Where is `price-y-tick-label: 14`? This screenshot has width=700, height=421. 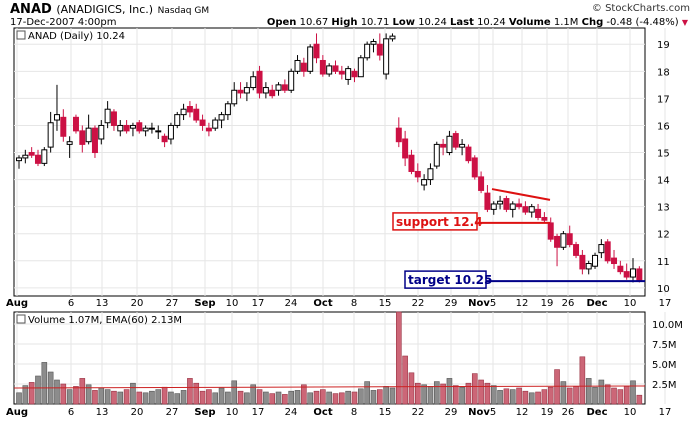 price-y-tick-label: 14 is located at coordinates (663, 181).